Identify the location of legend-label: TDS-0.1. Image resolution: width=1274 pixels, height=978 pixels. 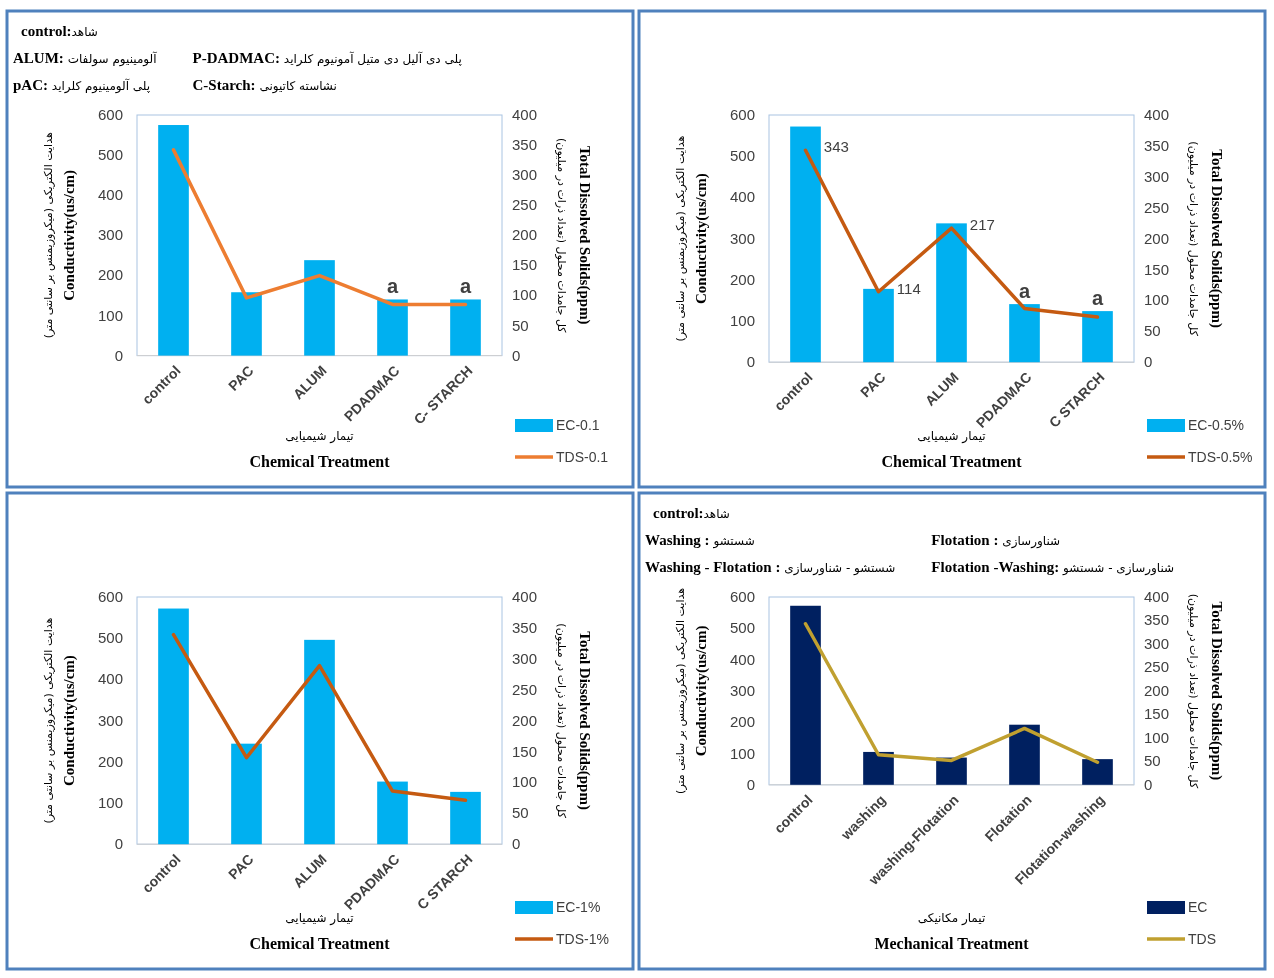
(582, 457).